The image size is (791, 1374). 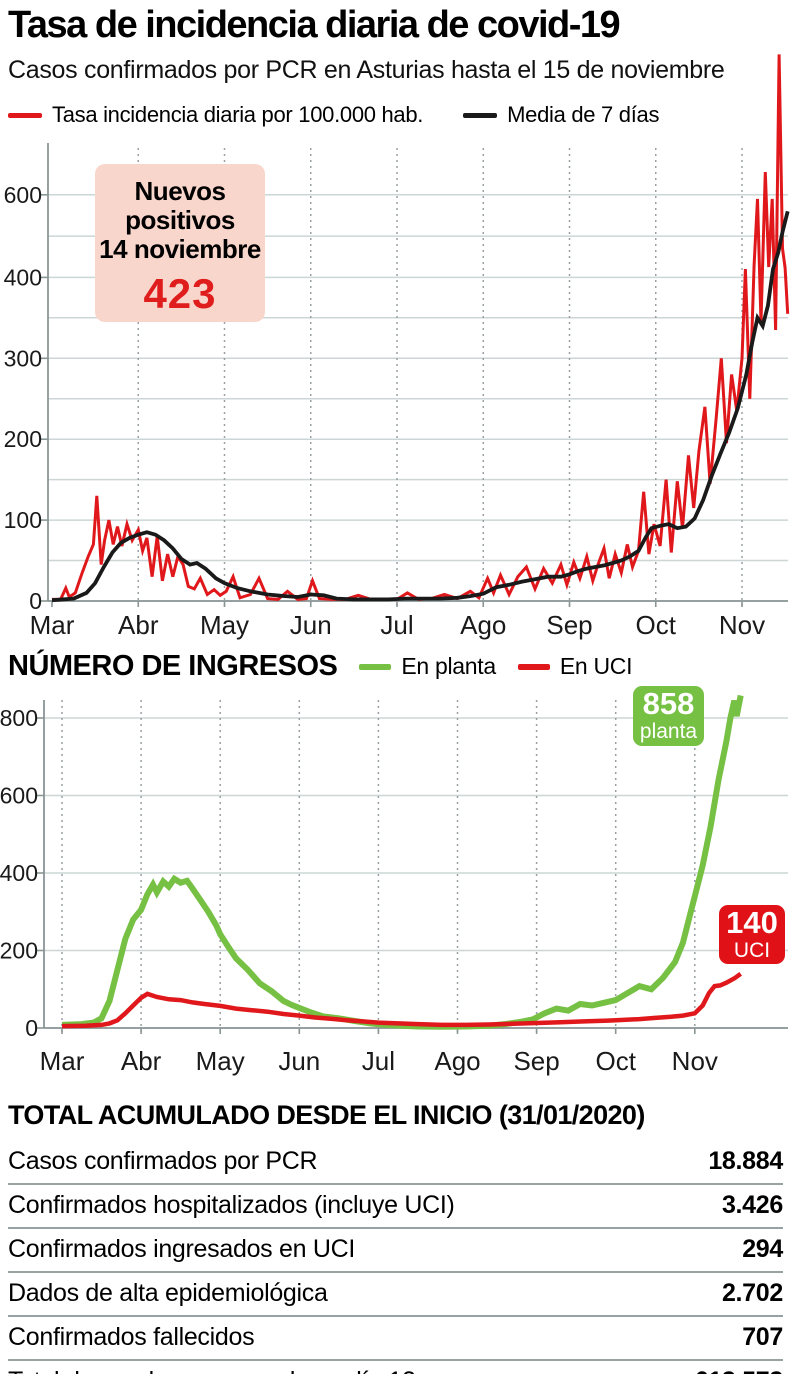 I want to click on green-line-swatch-icon, so click(x=375, y=666).